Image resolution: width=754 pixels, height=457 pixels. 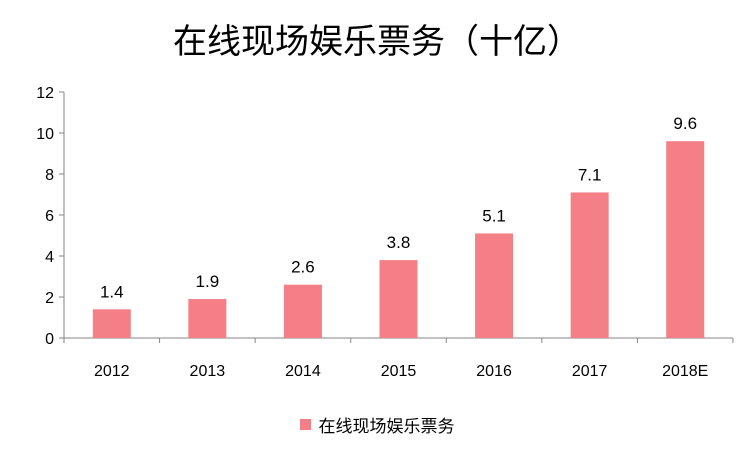 I want to click on x-tick-label: 2018E, so click(x=685, y=371).